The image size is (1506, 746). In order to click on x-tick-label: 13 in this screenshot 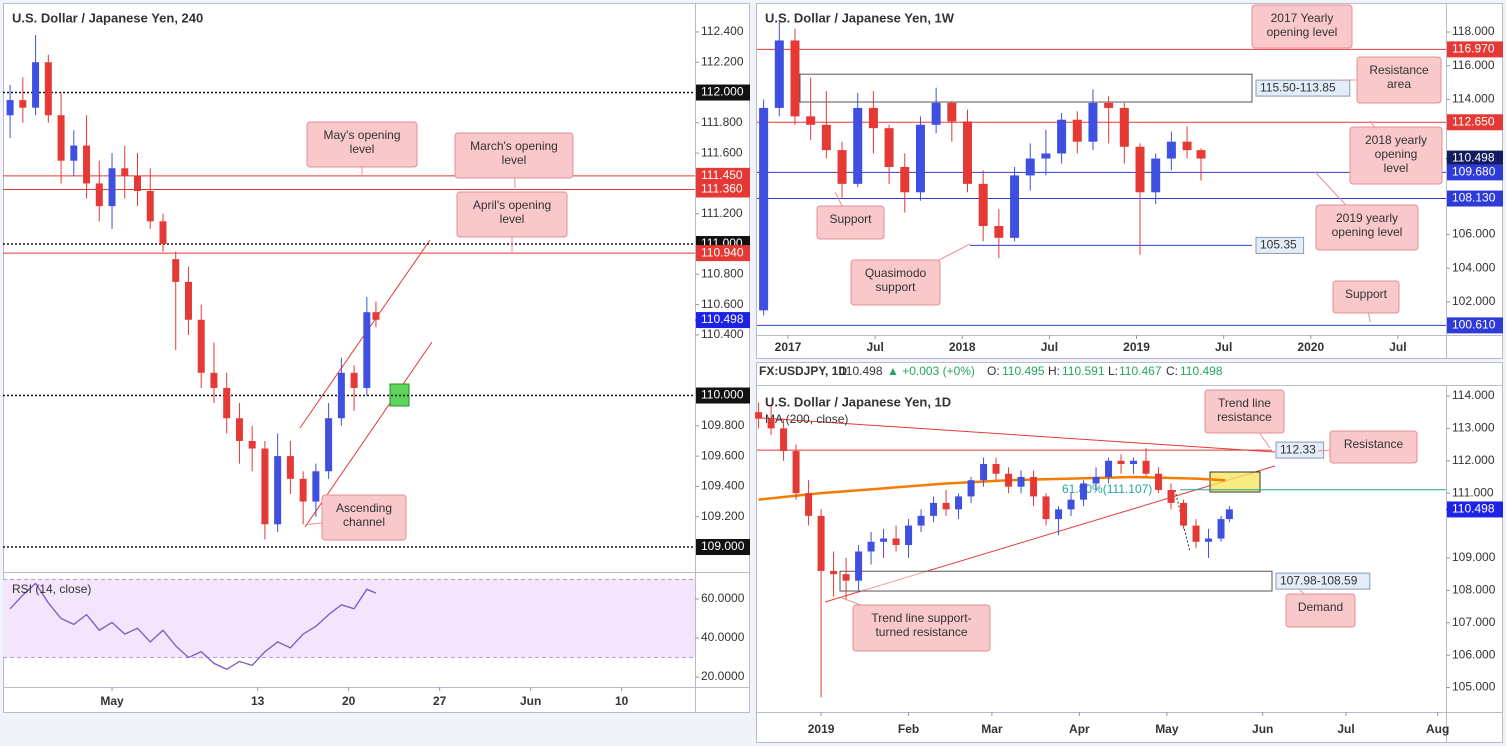, I will do `click(258, 701)`.